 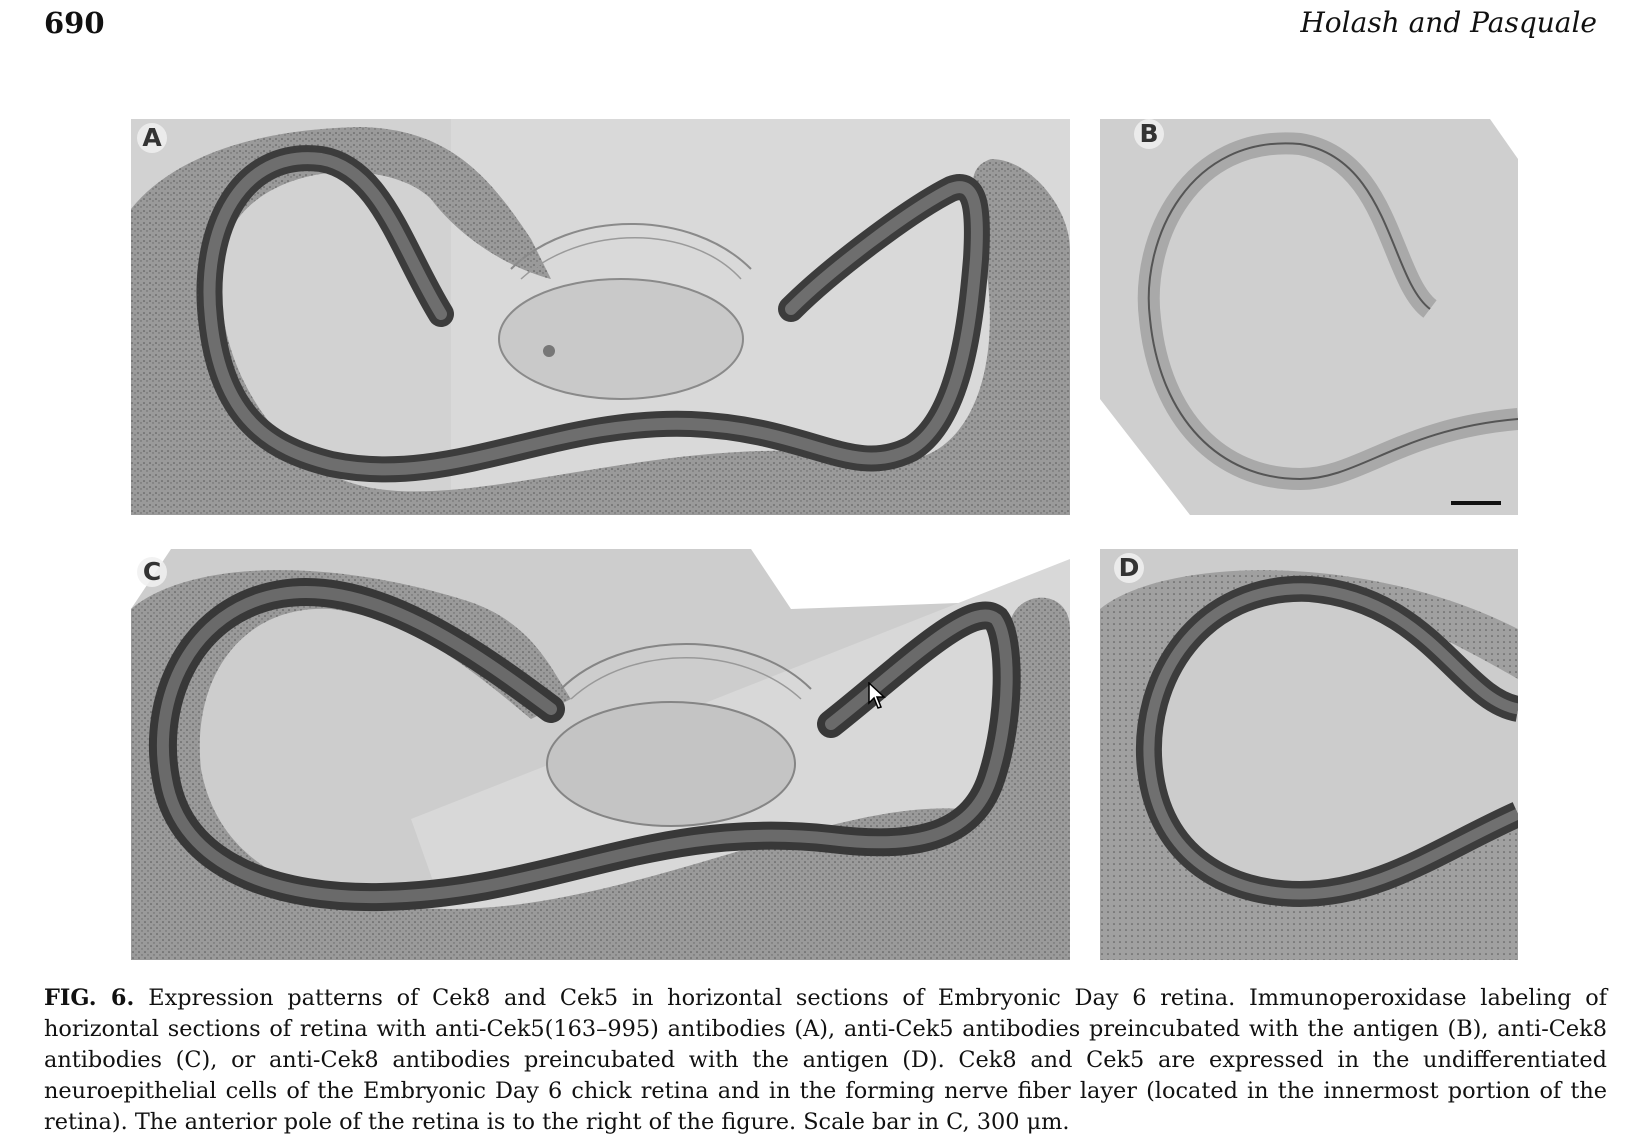 I want to click on micrograph-panel-b: B, so click(x=1309, y=317).